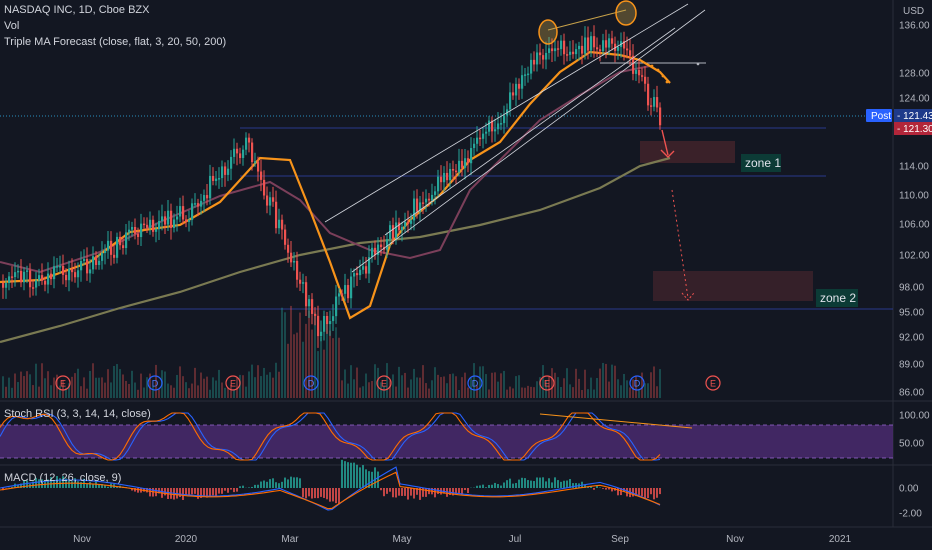 The height and width of the screenshot is (550, 932). I want to click on last-price-badge, so click(913, 128).